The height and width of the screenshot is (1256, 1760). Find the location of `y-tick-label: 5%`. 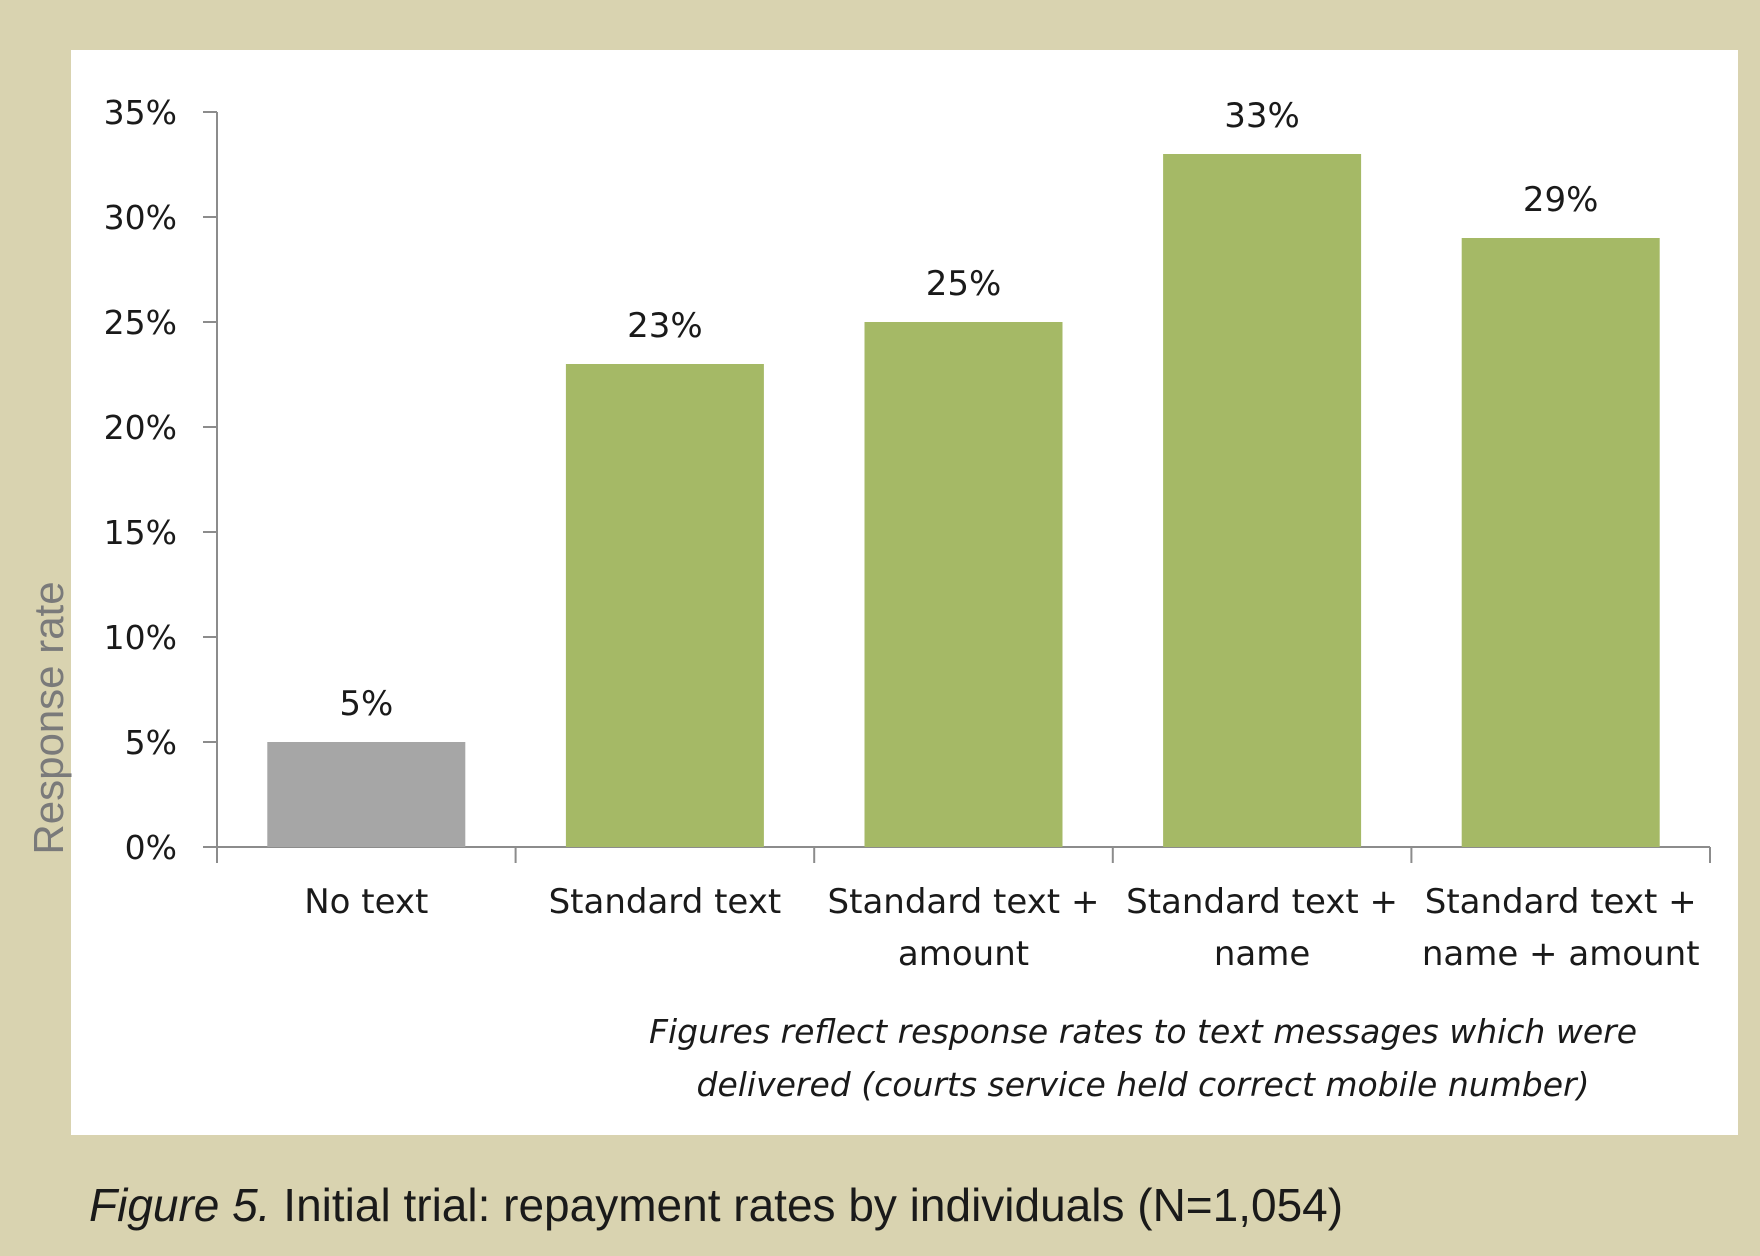

y-tick-label: 5% is located at coordinates (151, 742).